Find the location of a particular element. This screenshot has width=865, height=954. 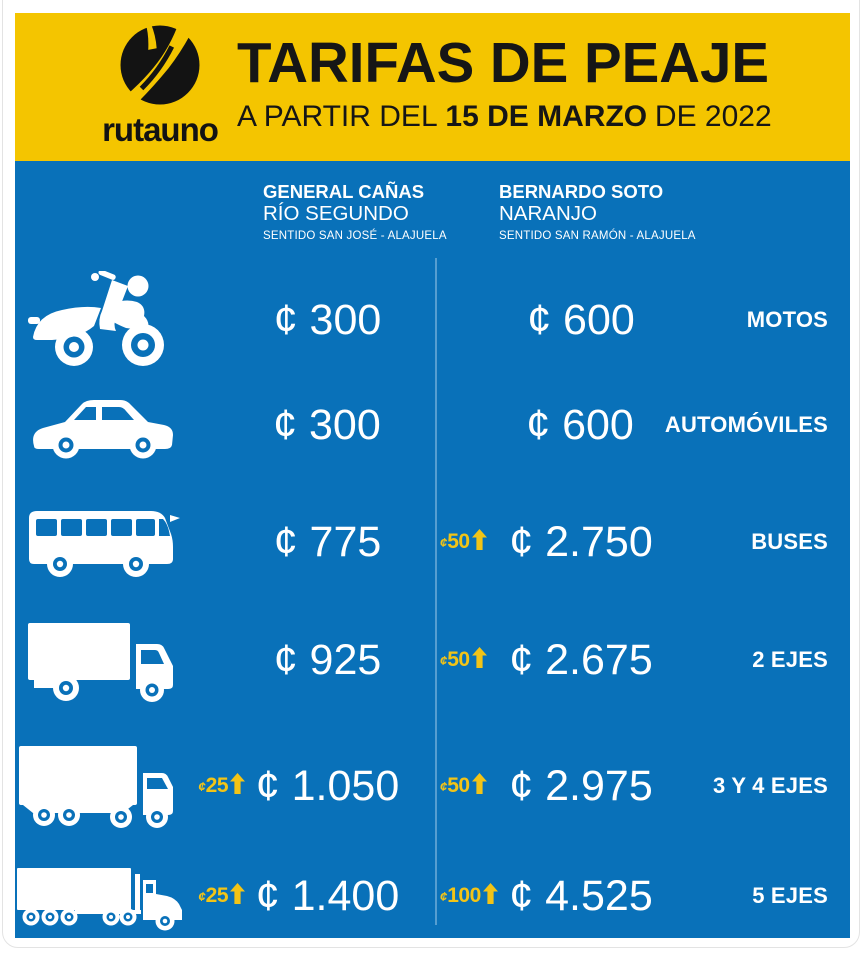

car-icon is located at coordinates (102, 425).